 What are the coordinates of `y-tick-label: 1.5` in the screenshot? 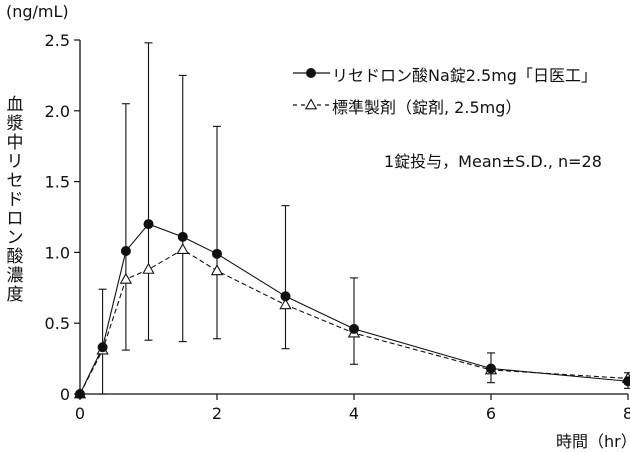 It's located at (57, 182).